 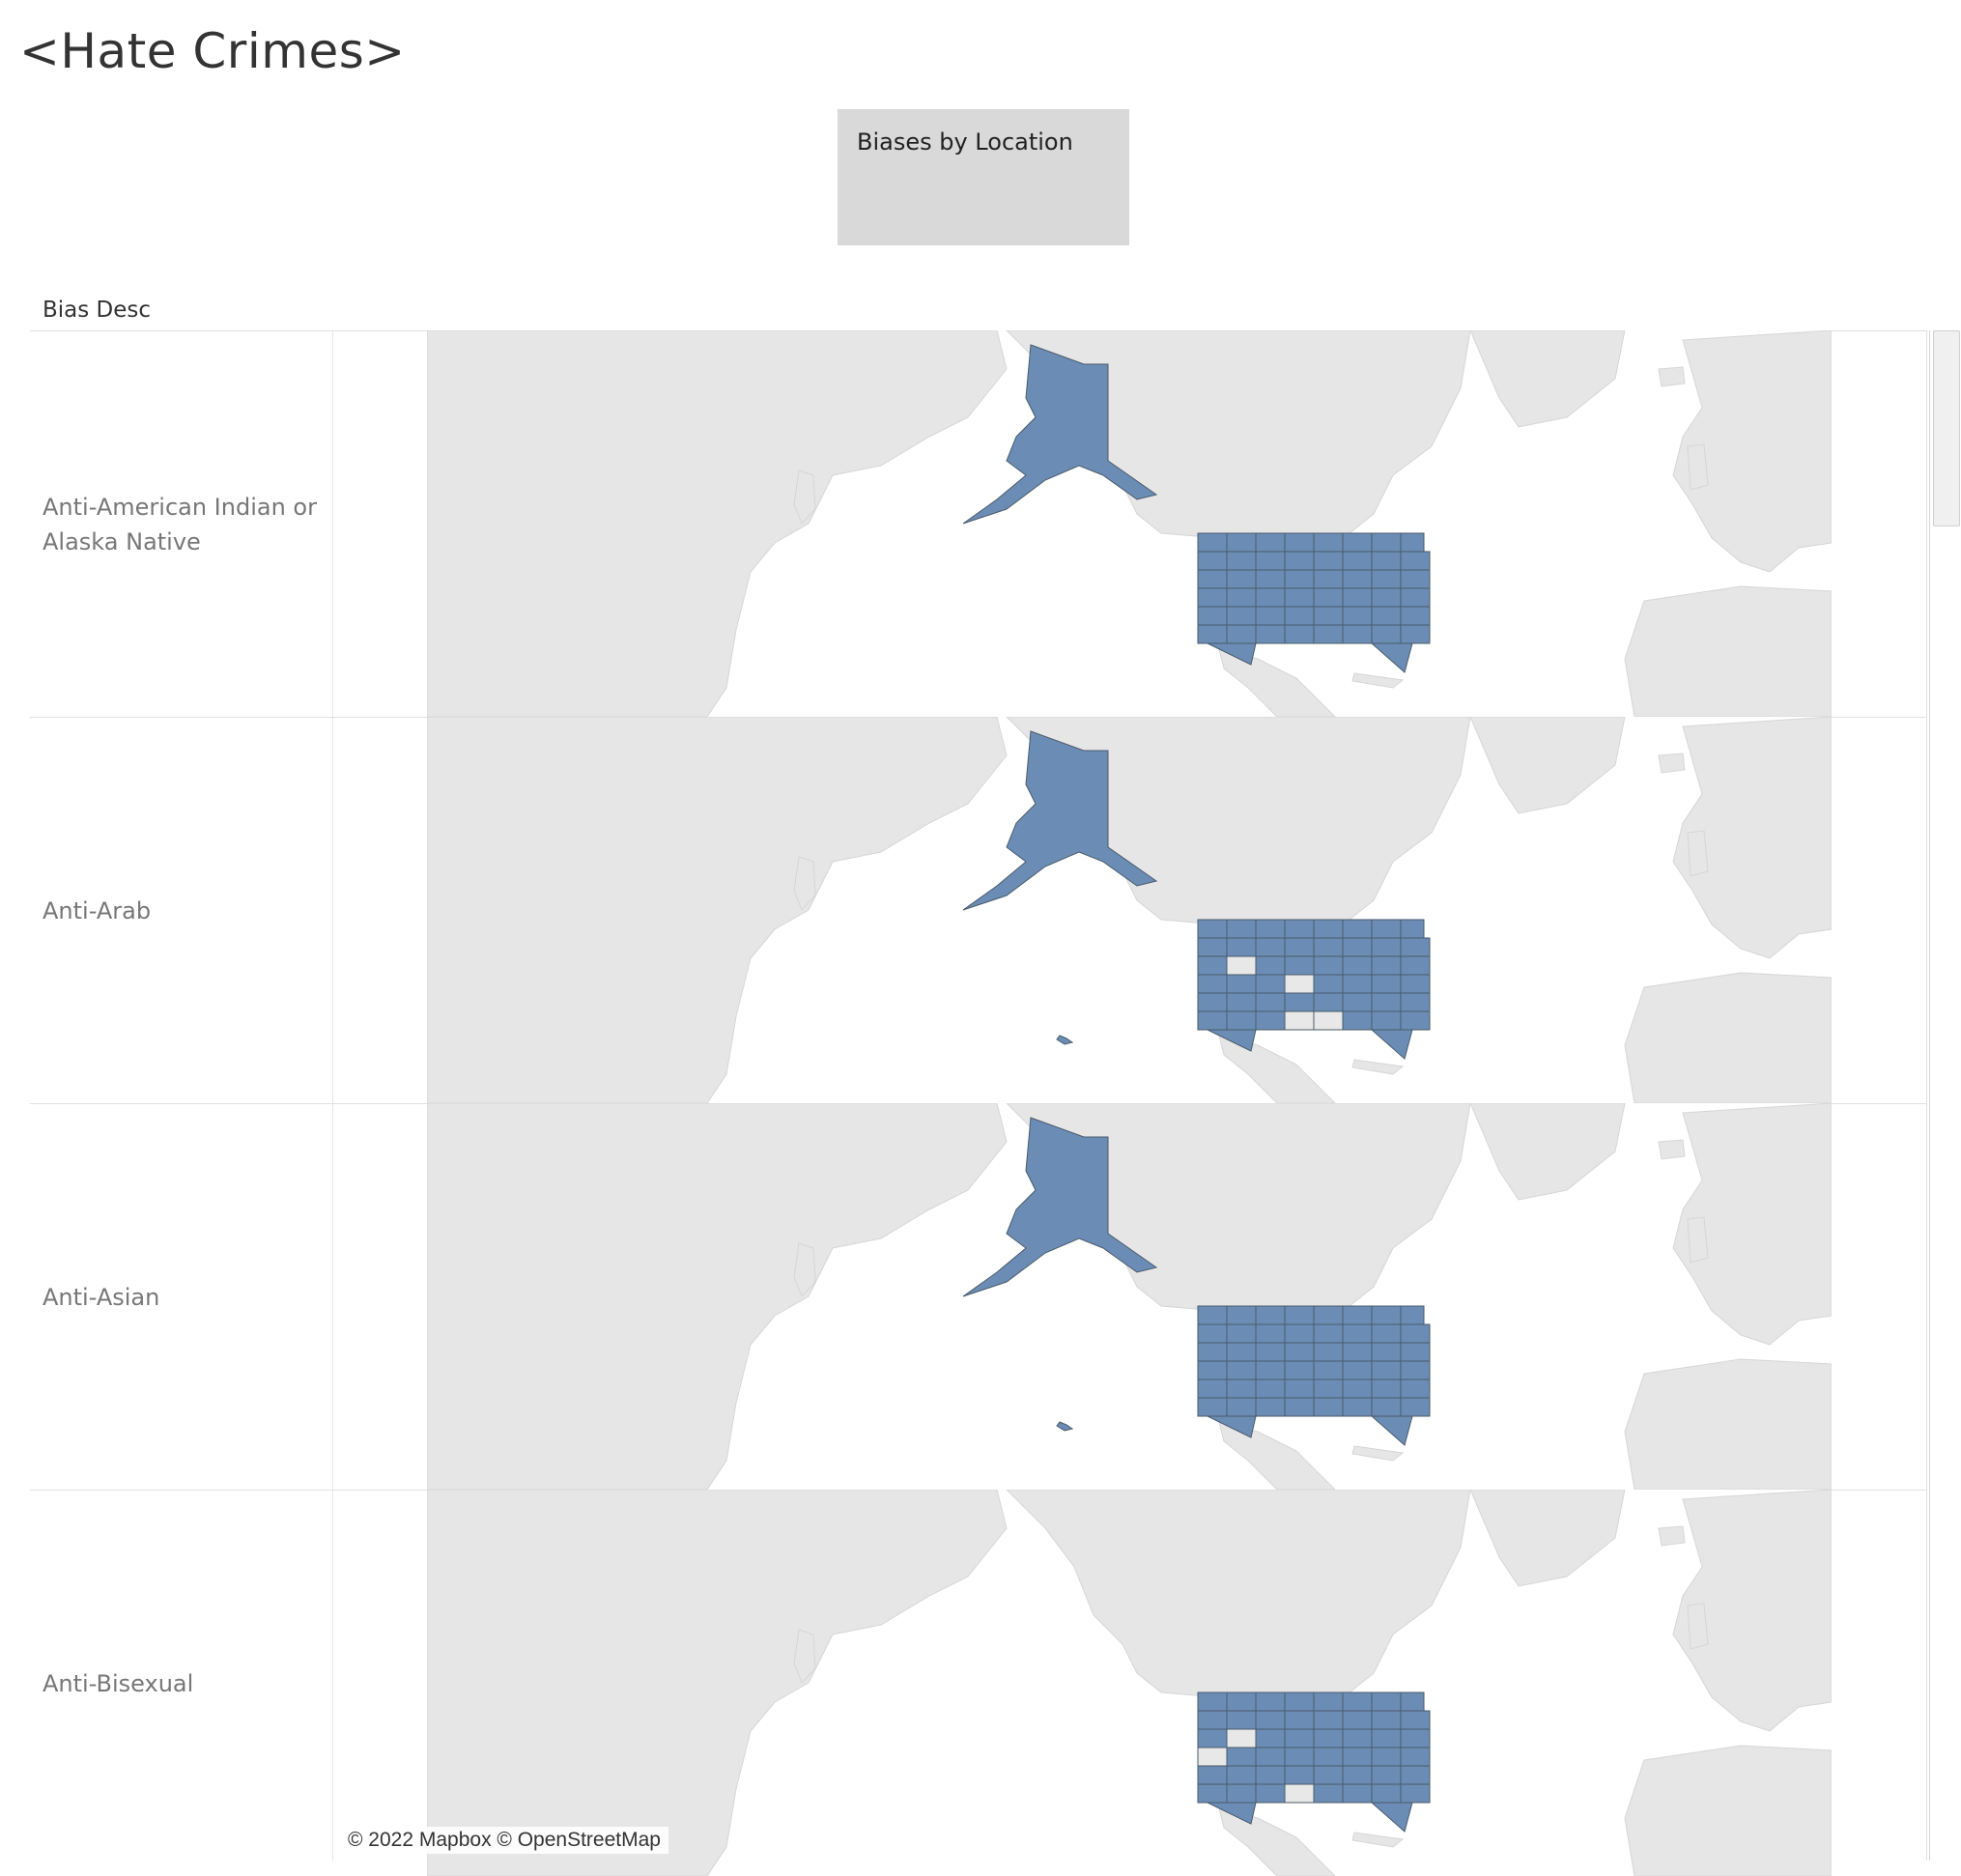 I want to click on state-az, so click(x=1212, y=616).